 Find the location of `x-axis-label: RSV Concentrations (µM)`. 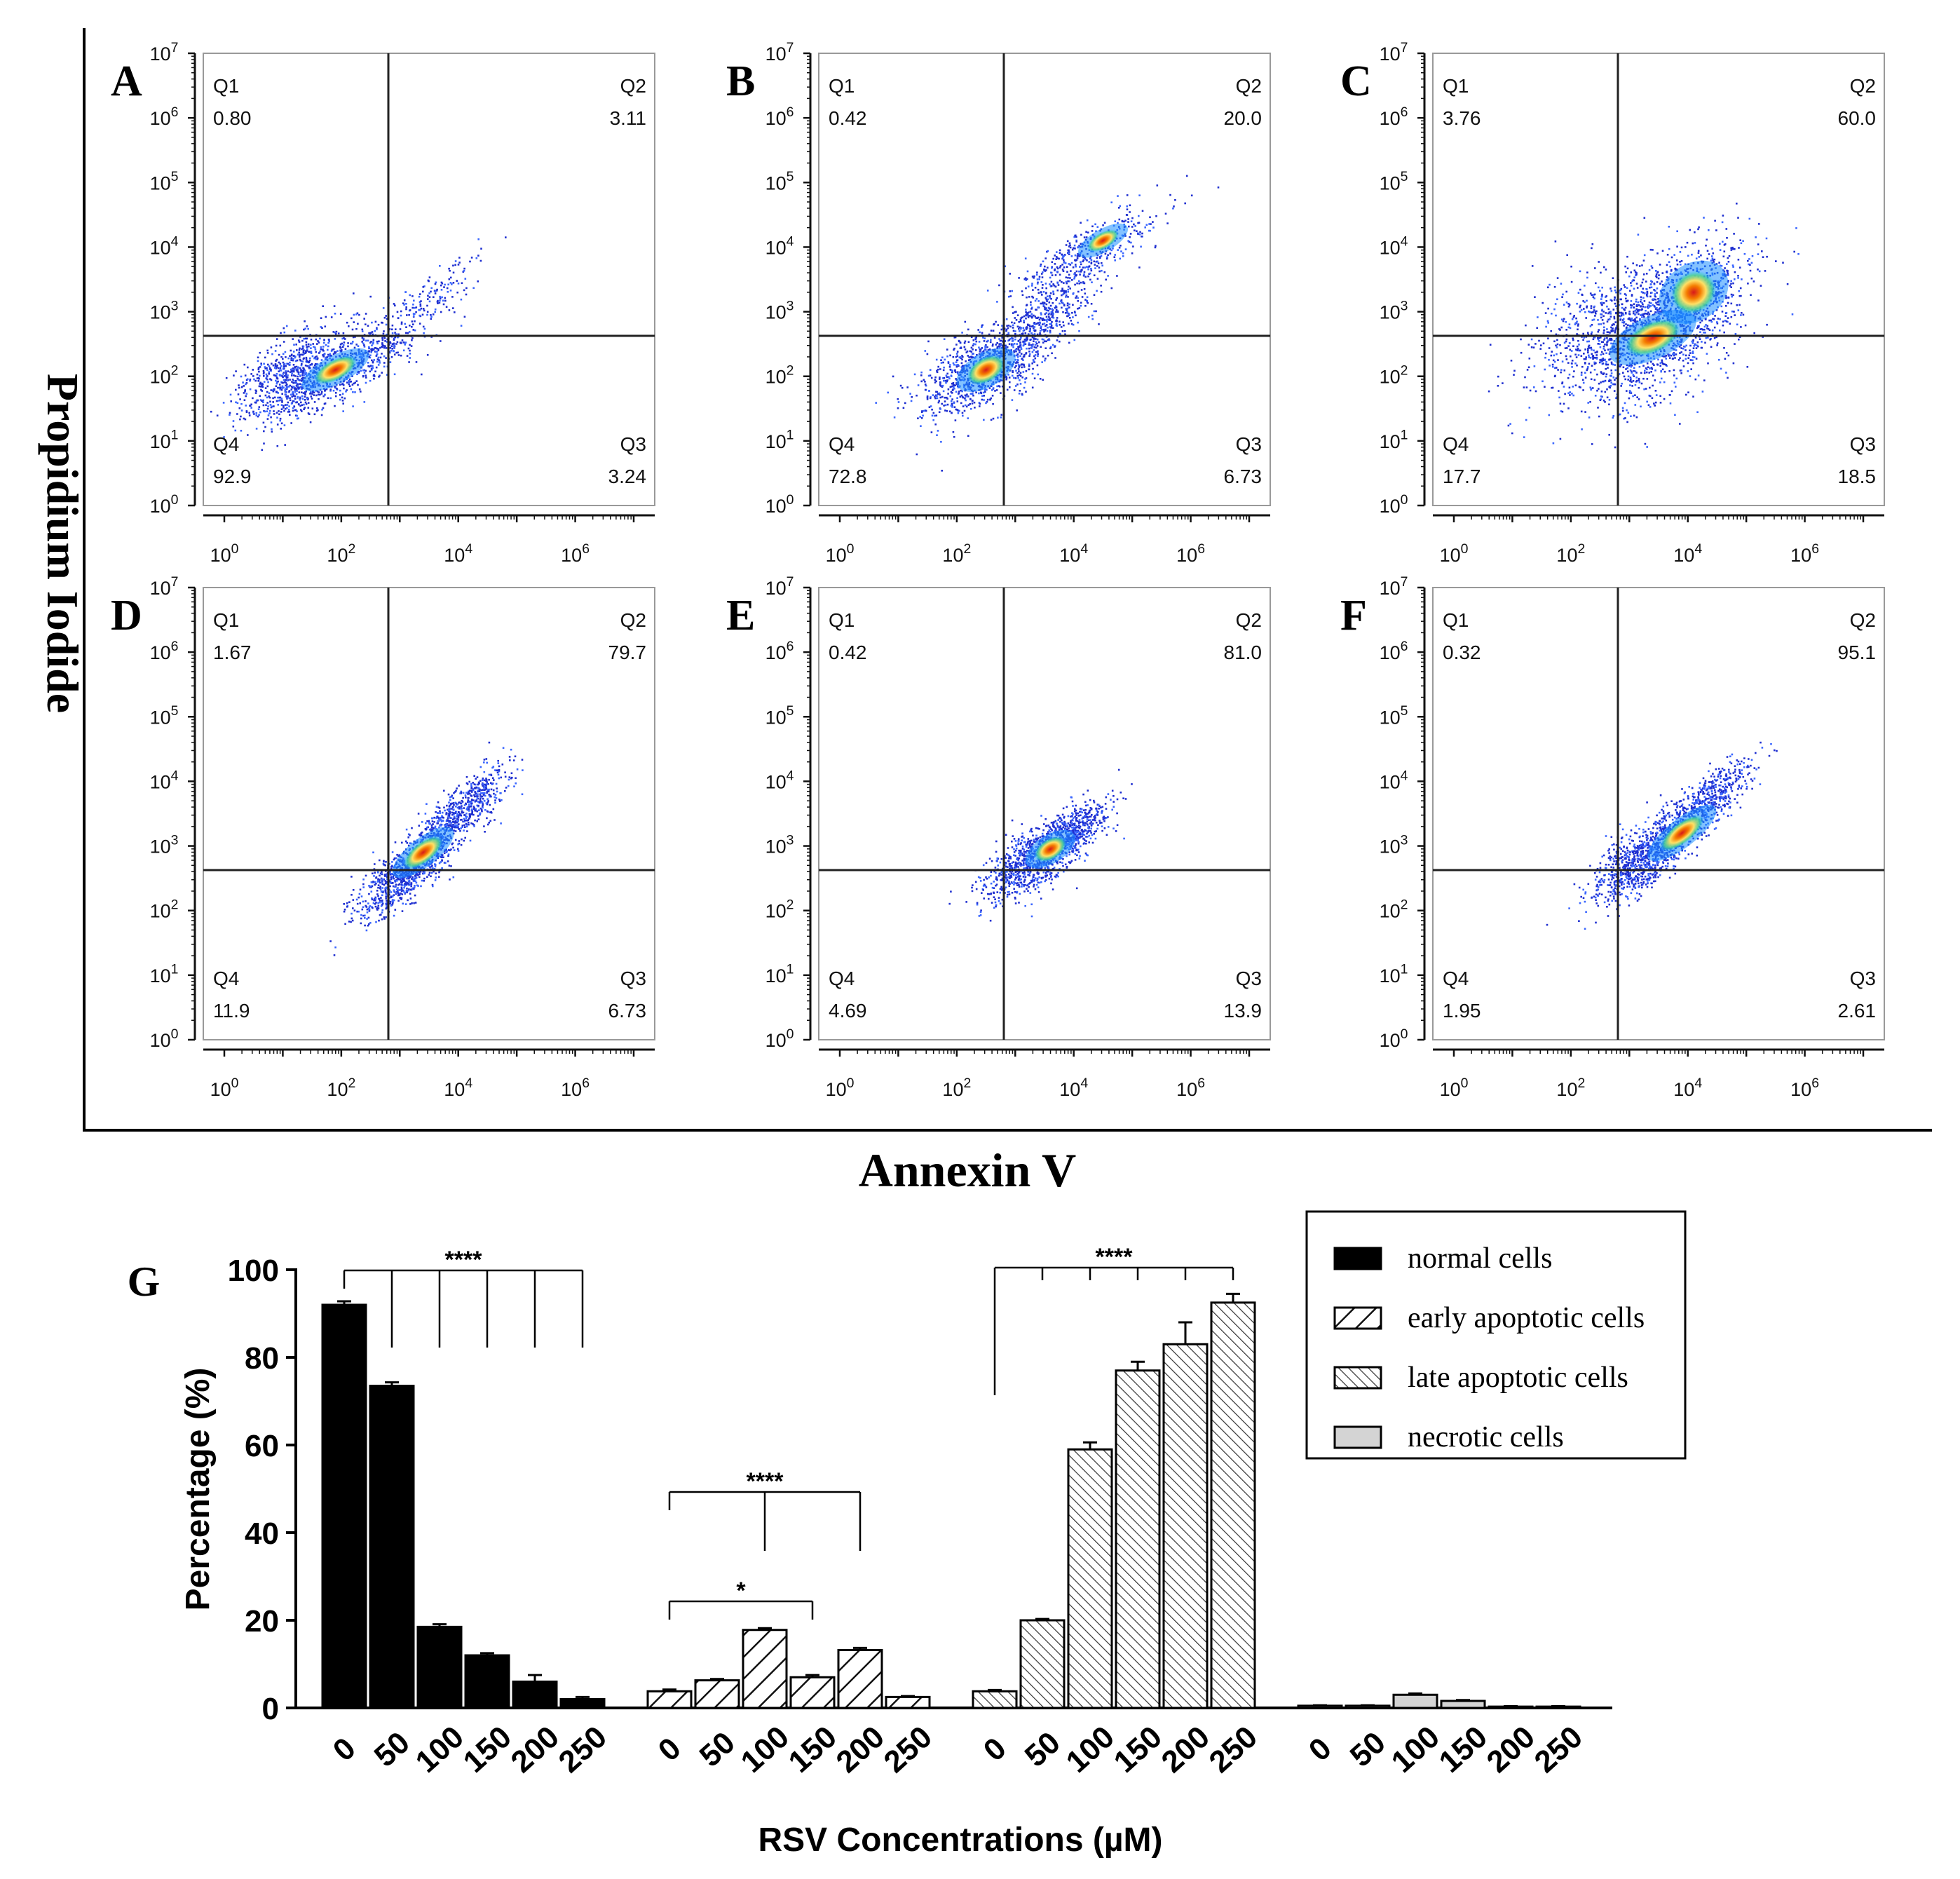

x-axis-label: RSV Concentrations (µM) is located at coordinates (960, 1840).